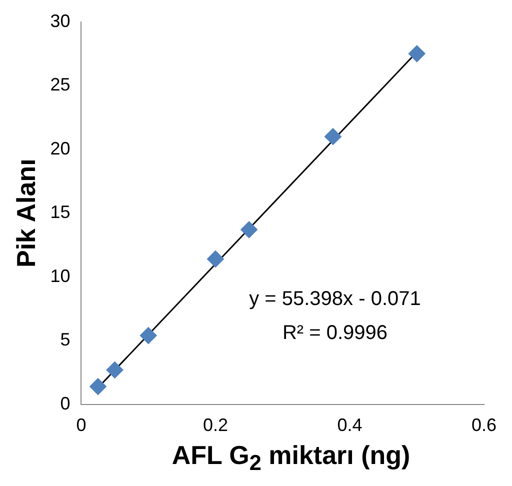 The image size is (512, 486). I want to click on y-tick-label: 15, so click(60, 212).